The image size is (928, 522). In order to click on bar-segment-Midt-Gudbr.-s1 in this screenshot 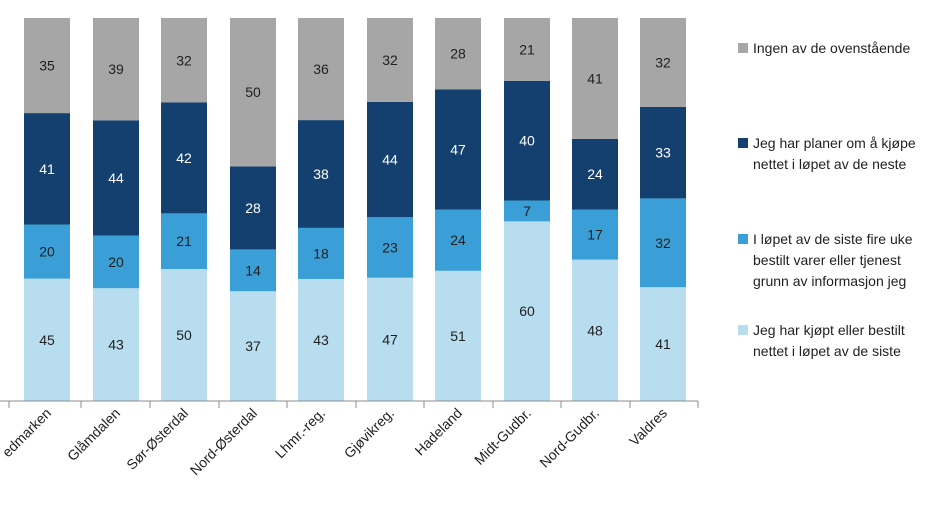, I will do `click(527, 211)`.